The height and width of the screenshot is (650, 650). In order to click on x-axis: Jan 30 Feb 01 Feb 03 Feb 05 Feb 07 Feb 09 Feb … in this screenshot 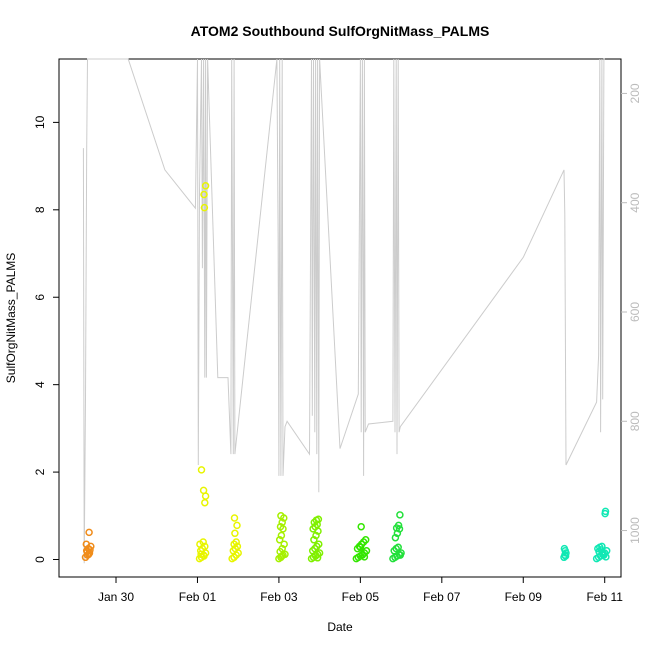, I will do `click(360, 590)`.